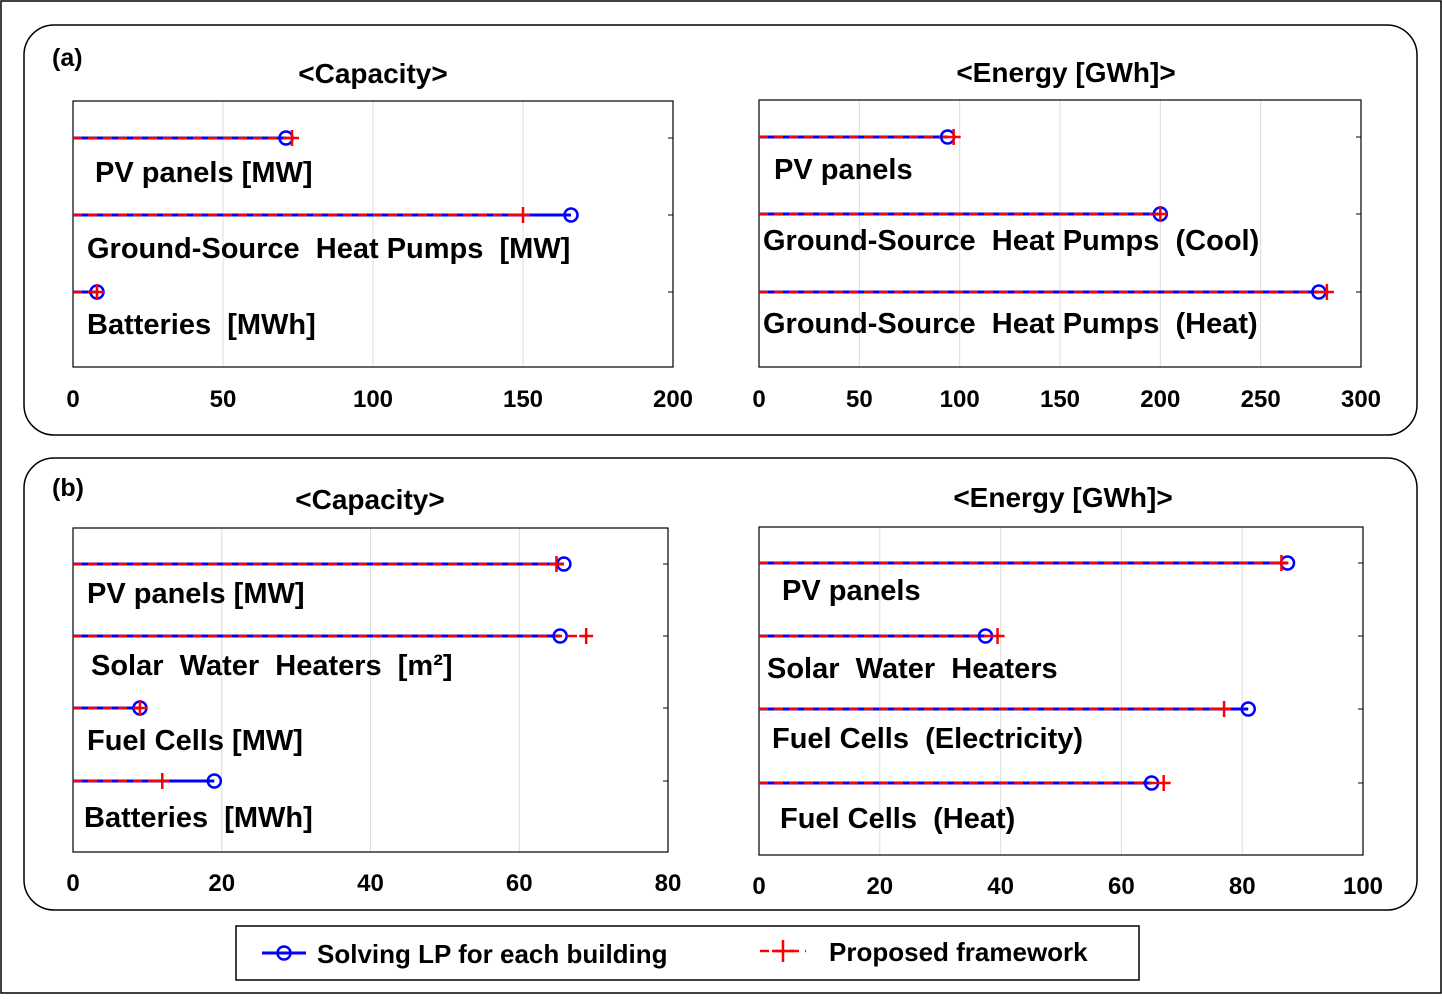 The width and height of the screenshot is (1442, 999). Describe the element at coordinates (284, 953) in the screenshot. I see `legend-lp-circle-icon` at that location.